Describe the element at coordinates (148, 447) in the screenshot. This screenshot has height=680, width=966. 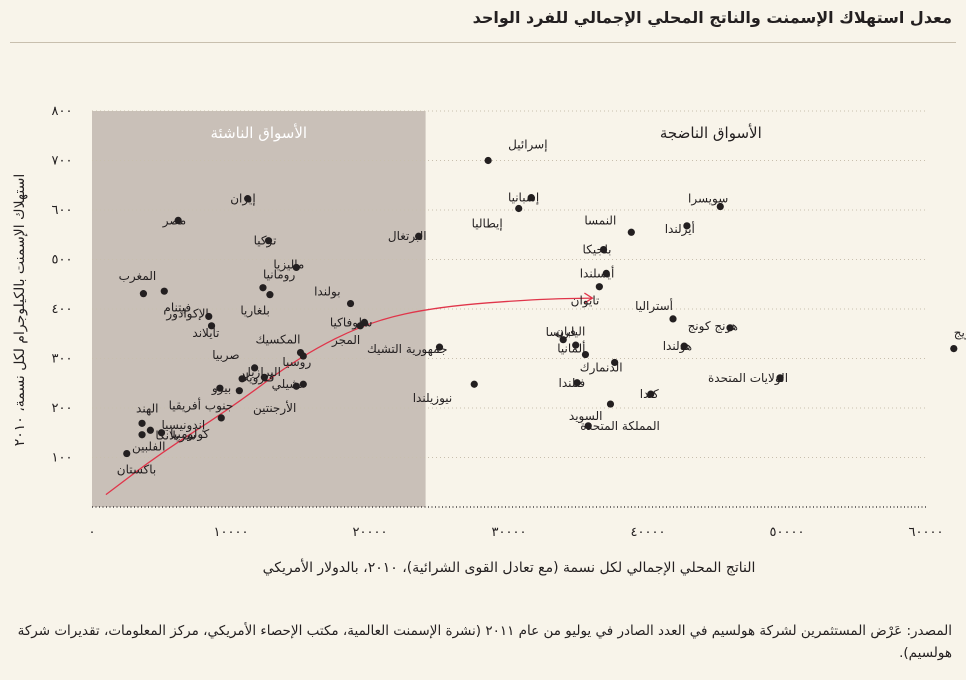
I see `data-label: الفلبين` at that location.